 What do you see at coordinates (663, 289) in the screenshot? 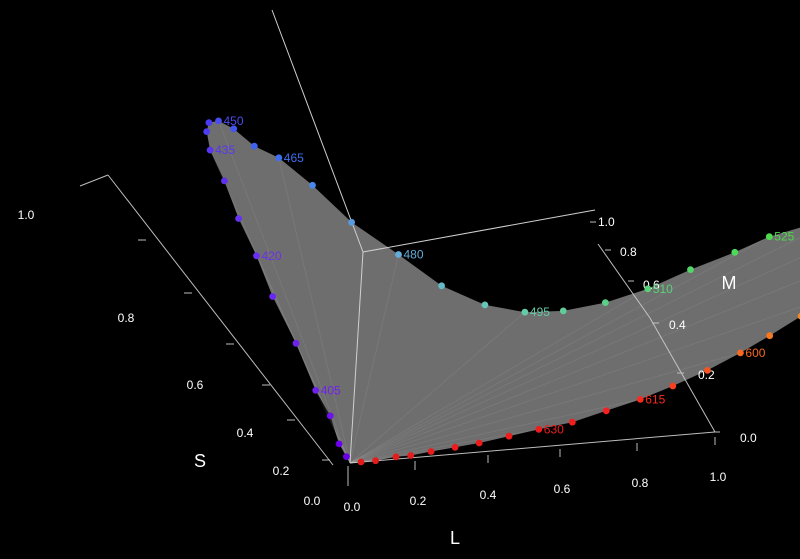
I see `wavelength-label: 510` at bounding box center [663, 289].